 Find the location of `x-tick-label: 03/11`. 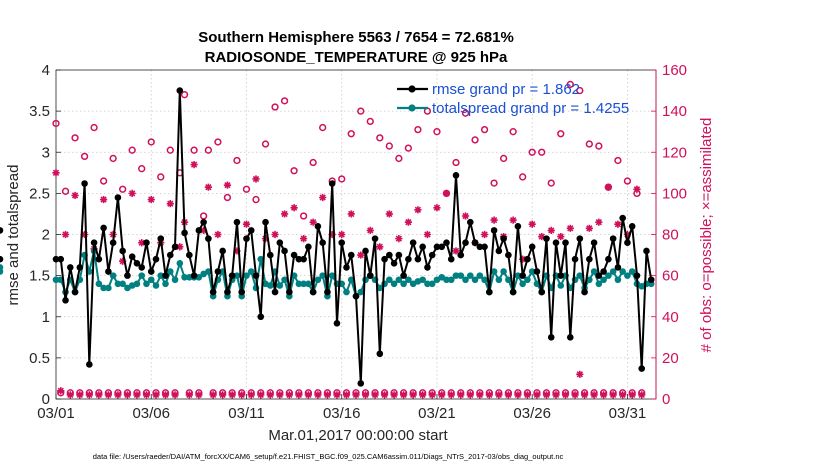

x-tick-label: 03/11 is located at coordinates (246, 413).